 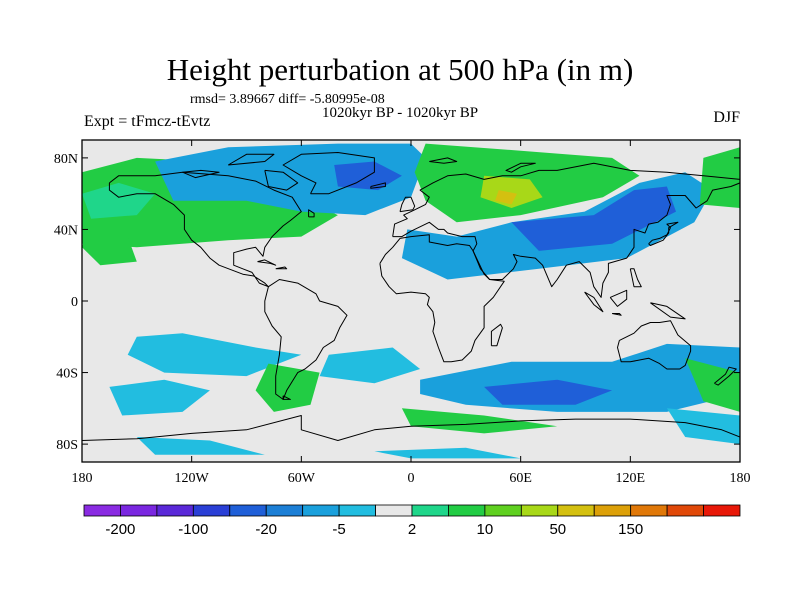 What do you see at coordinates (82, 478) in the screenshot?
I see `lon-tick-label-0: 180` at bounding box center [82, 478].